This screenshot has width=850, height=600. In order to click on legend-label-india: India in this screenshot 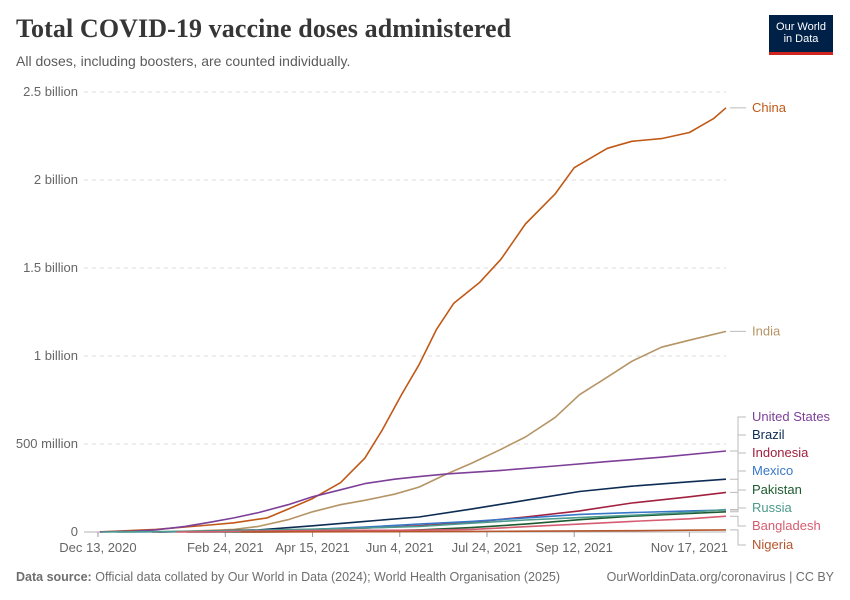, I will do `click(766, 330)`.